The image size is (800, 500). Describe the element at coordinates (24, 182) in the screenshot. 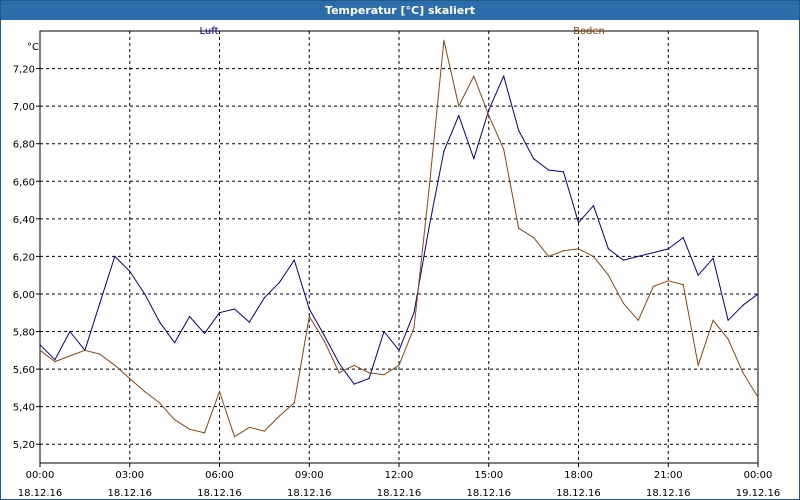

I see `y-tick-label: 6,60` at that location.